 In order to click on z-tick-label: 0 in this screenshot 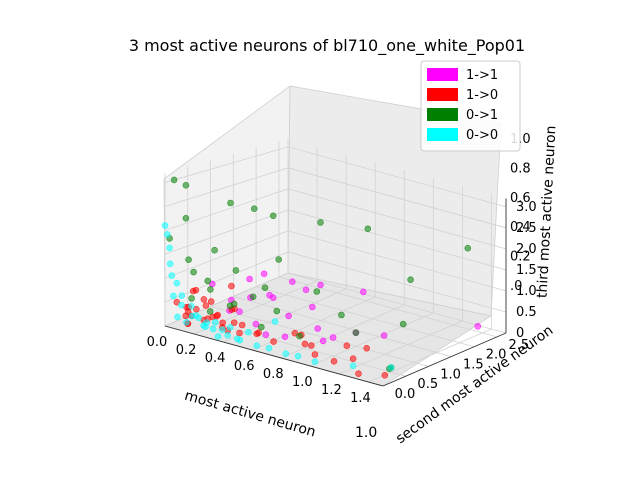, I will do `click(520, 333)`.